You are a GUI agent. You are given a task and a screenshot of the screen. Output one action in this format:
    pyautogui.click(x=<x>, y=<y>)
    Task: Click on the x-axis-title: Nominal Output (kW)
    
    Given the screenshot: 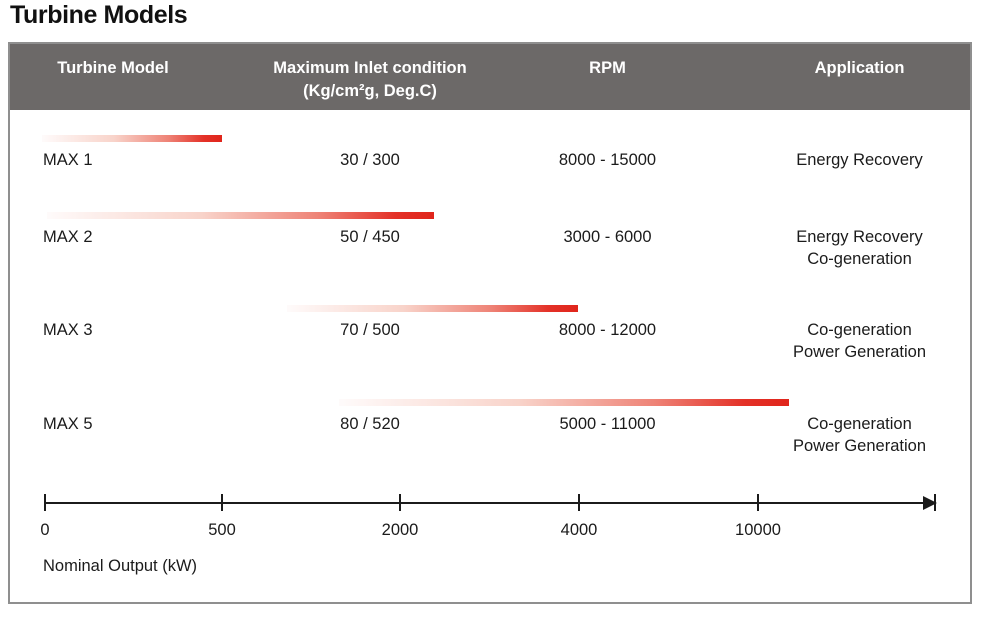 What is the action you would take?
    pyautogui.click(x=120, y=566)
    